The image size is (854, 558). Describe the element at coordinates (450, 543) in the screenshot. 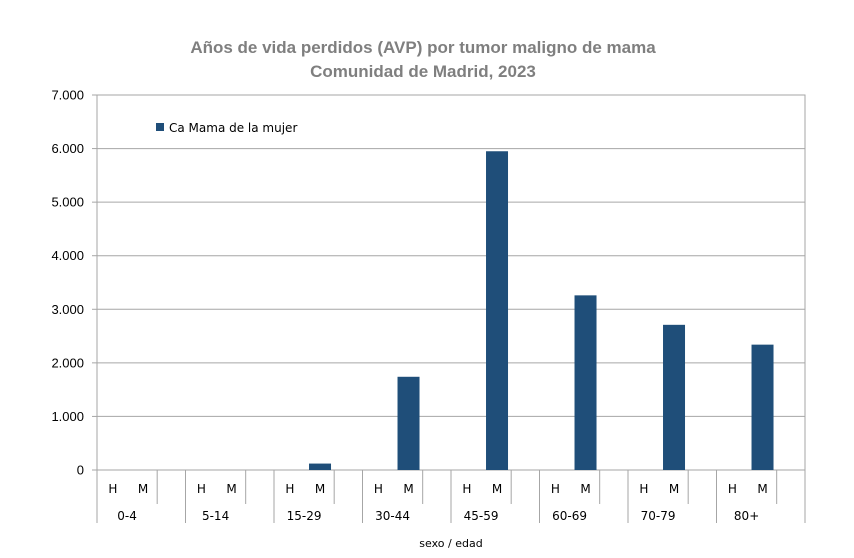

I see `x-axis-title: sexo / edad` at that location.